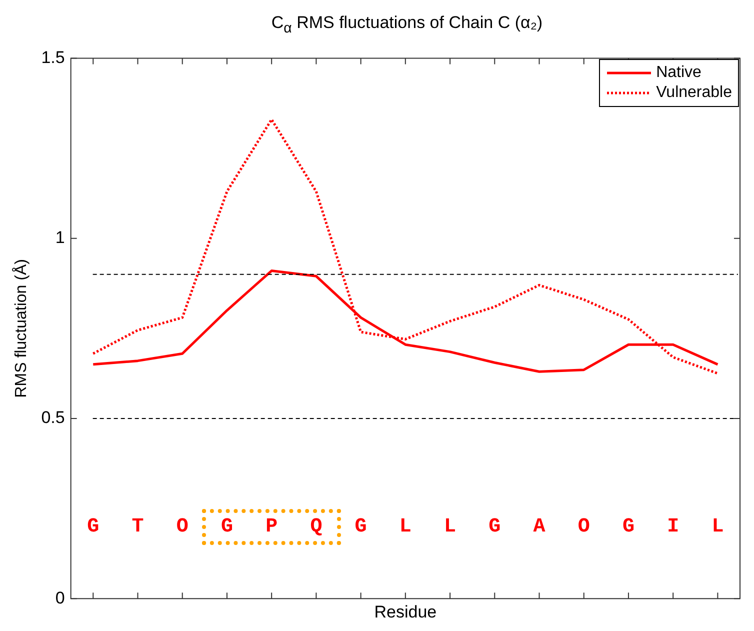  I want to click on chart-title: C$_{α}$ RMS fluctuations of Chain C (α₂), so click(407, 25).